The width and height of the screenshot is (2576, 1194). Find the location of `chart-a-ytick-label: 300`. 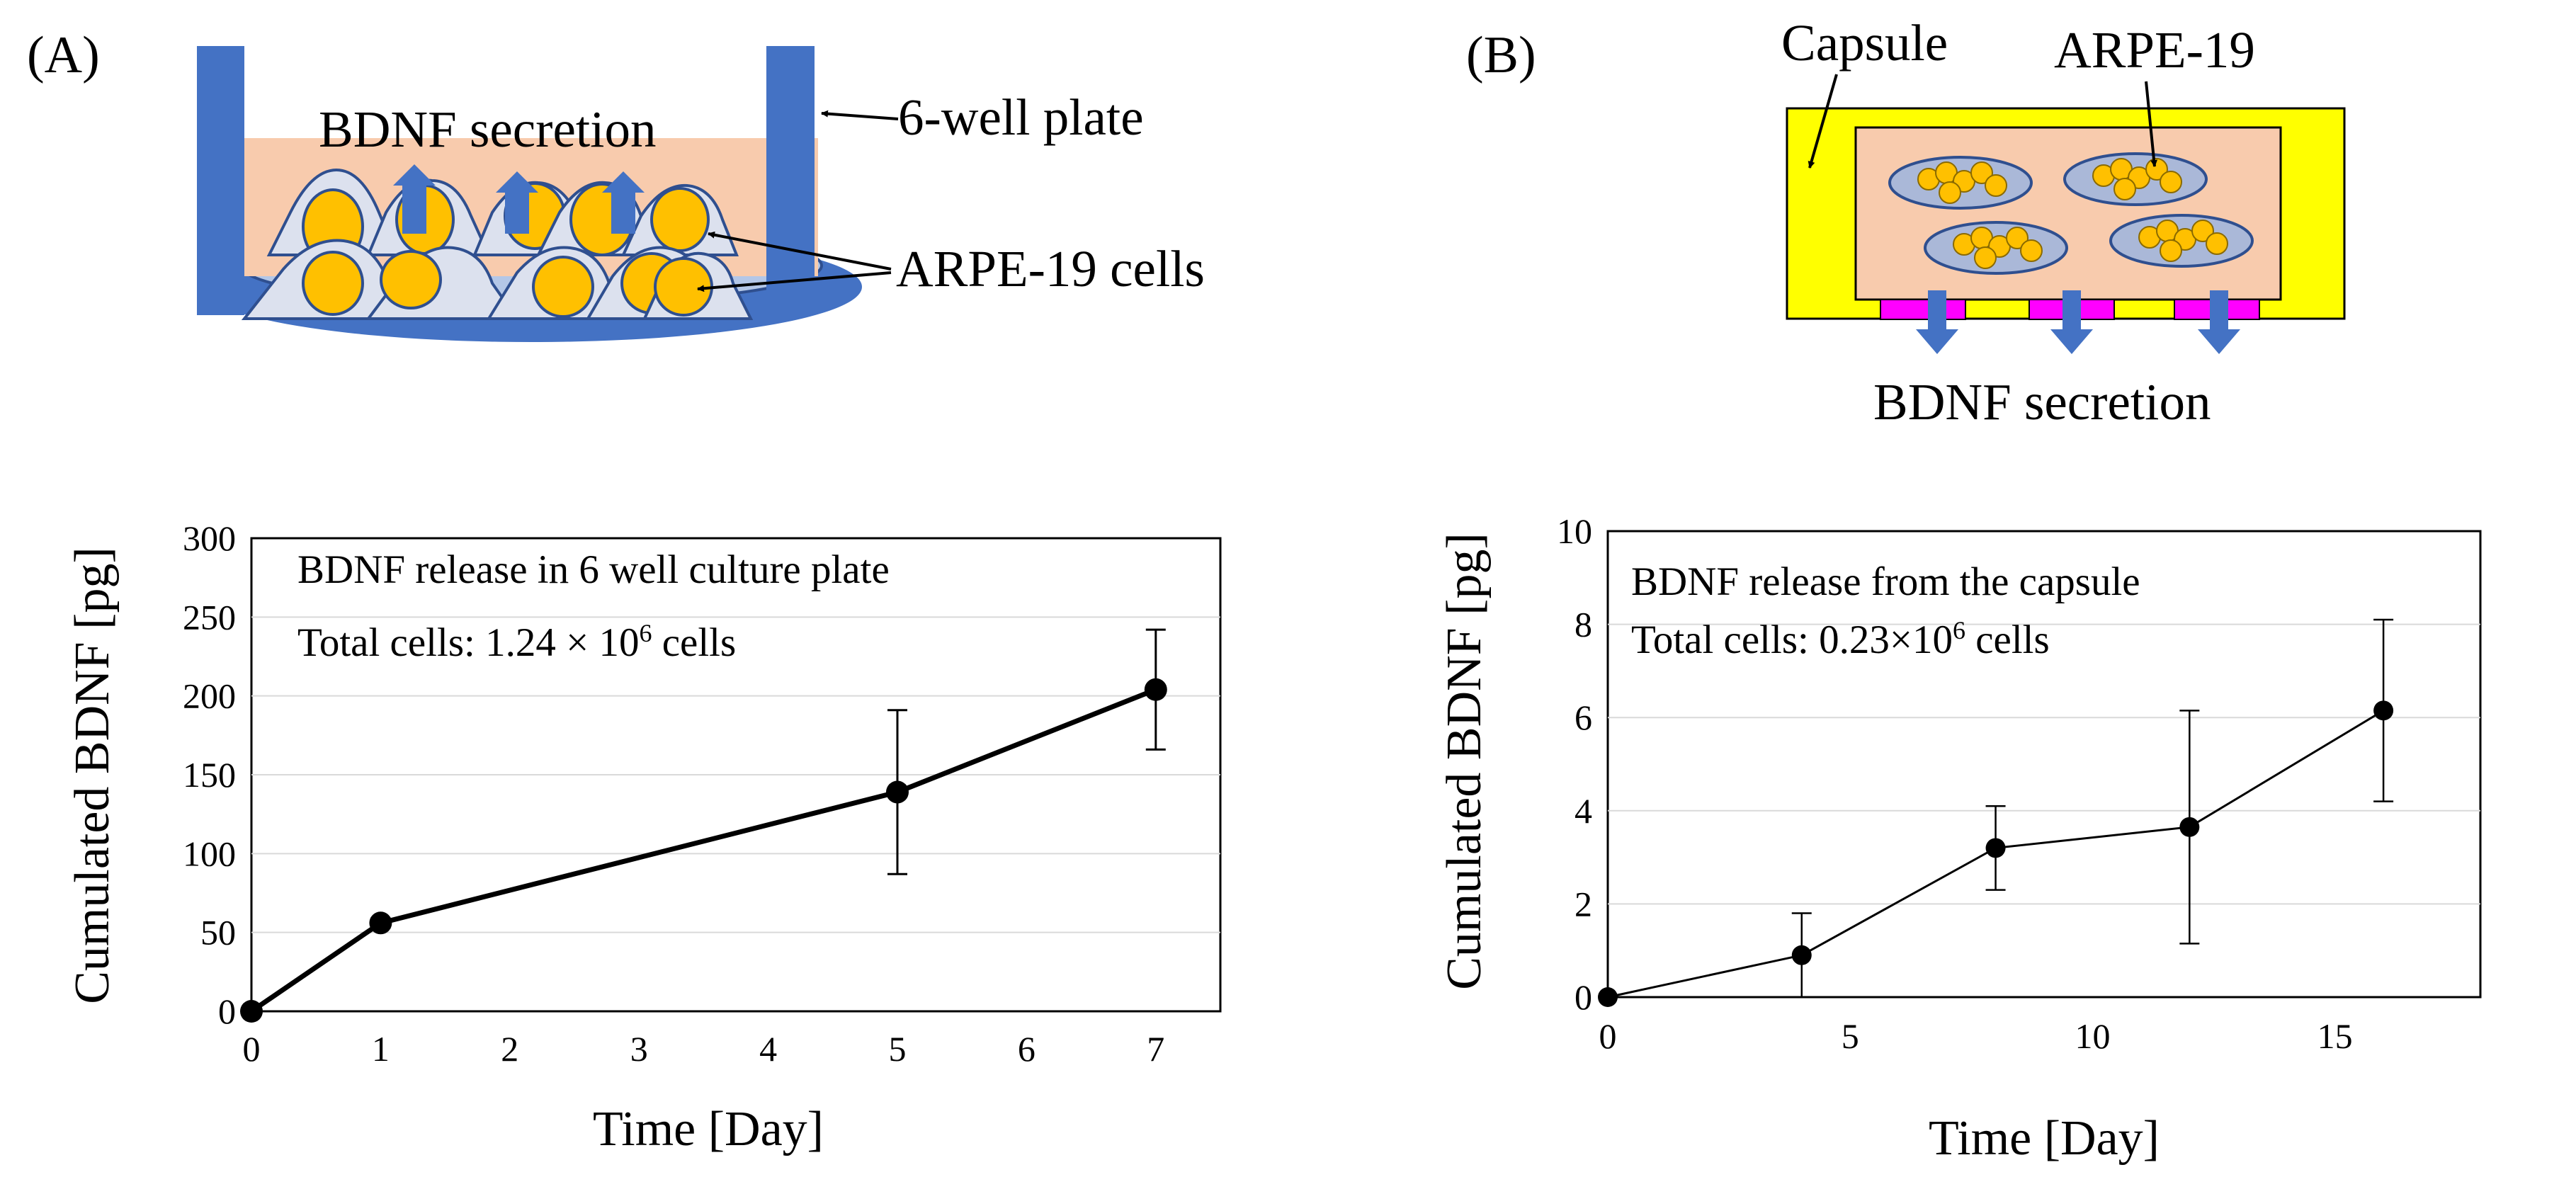

chart-a-ytick-label: 300 is located at coordinates (209, 538).